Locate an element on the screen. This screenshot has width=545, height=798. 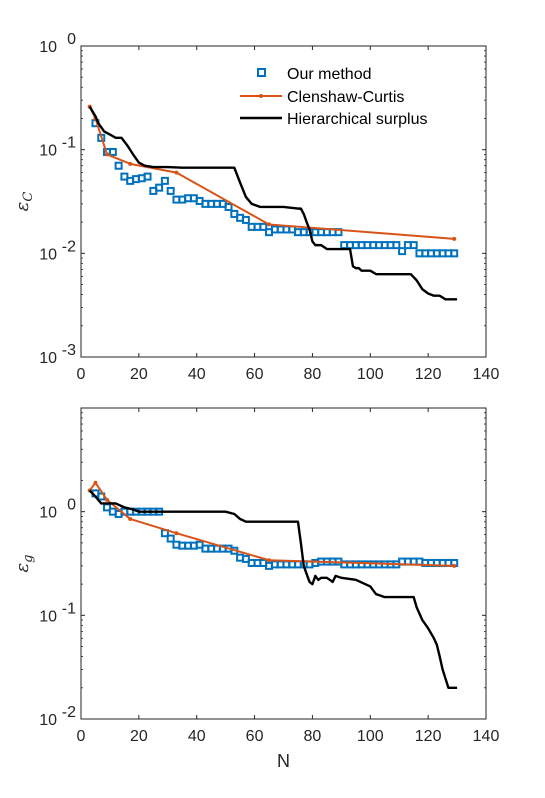
legend-label: Hierarchical surplus is located at coordinates (357, 119).